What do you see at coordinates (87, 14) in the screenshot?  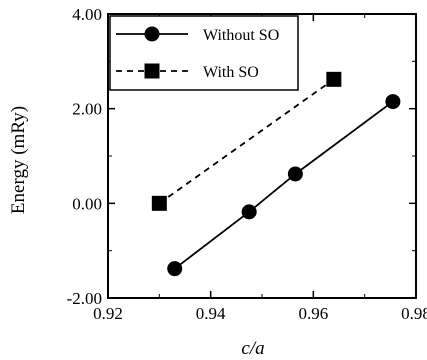 I see `y-tick-label: 4.00` at bounding box center [87, 14].